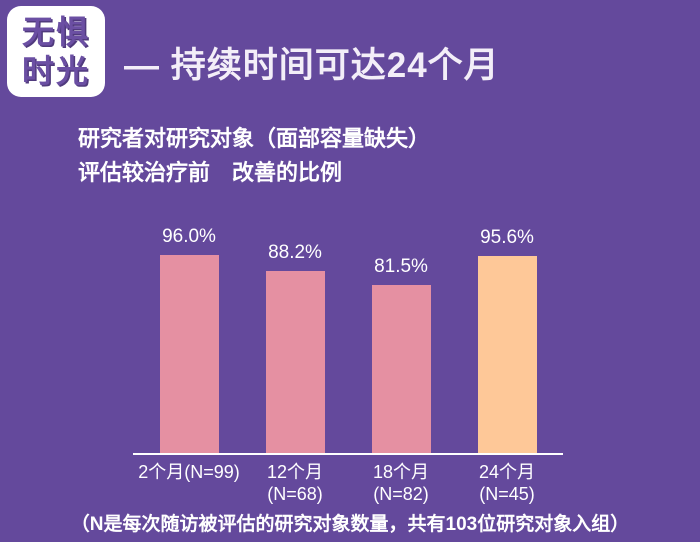 This screenshot has height=542, width=700. What do you see at coordinates (55, 70) in the screenshot?
I see `brand-badge-line2: 时光` at bounding box center [55, 70].